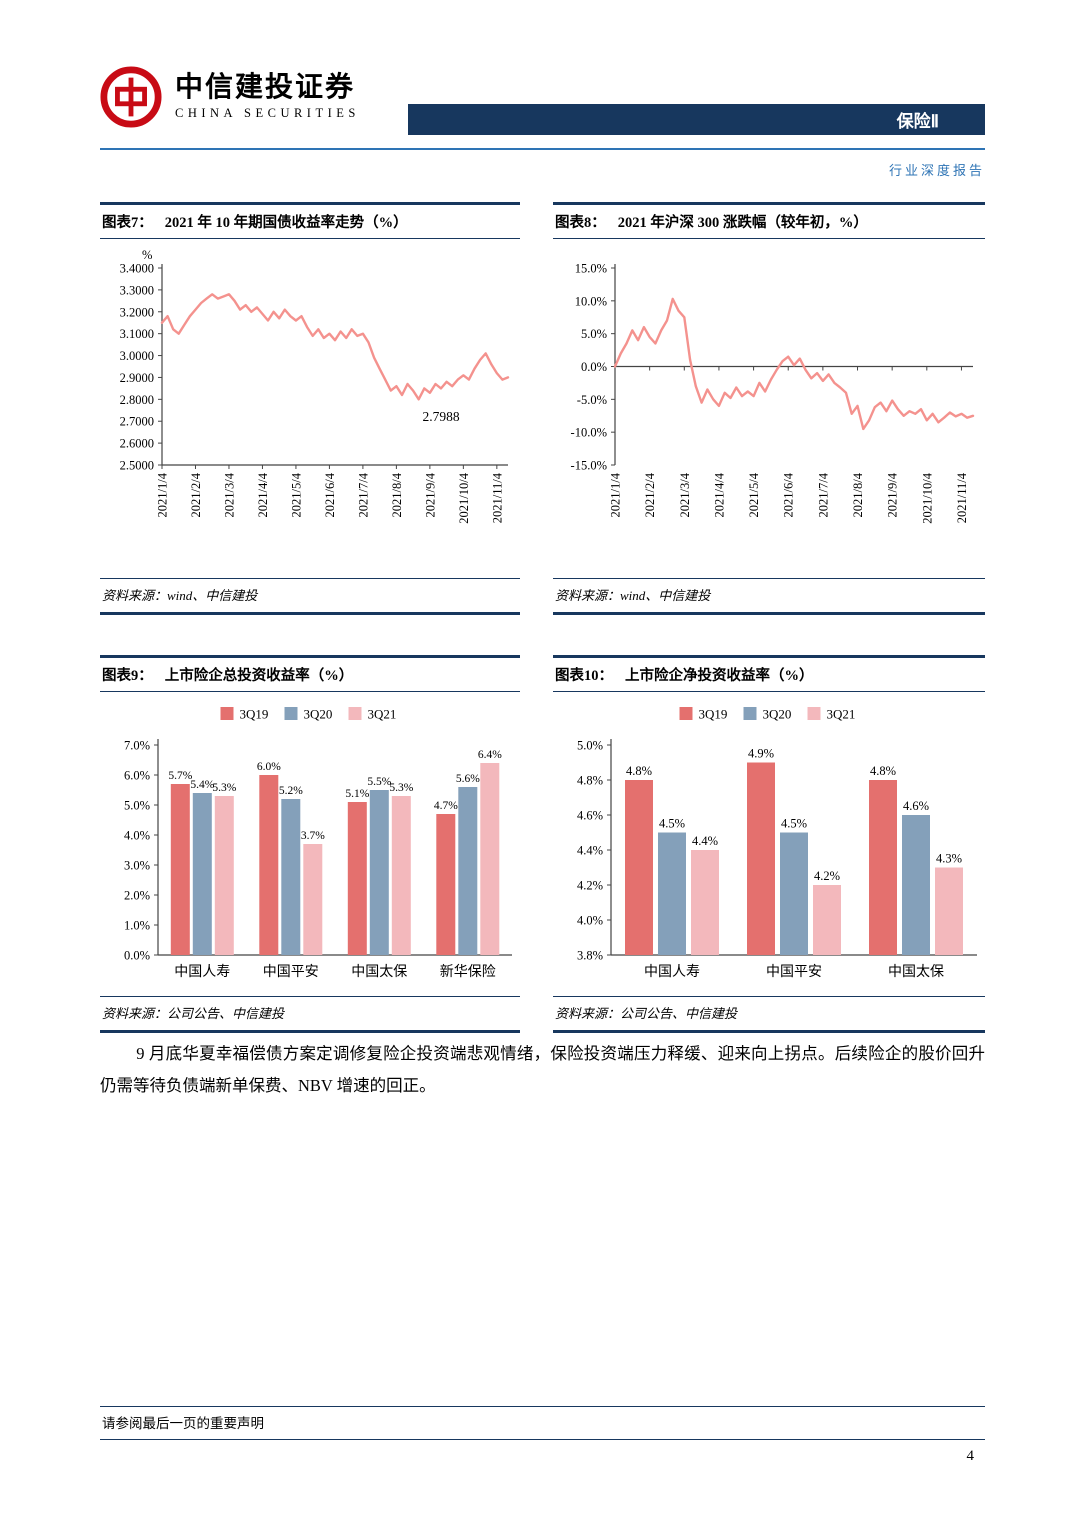 The image size is (1080, 1527). What do you see at coordinates (592, 400) in the screenshot?
I see `svg-text: -5.0%` at bounding box center [592, 400].